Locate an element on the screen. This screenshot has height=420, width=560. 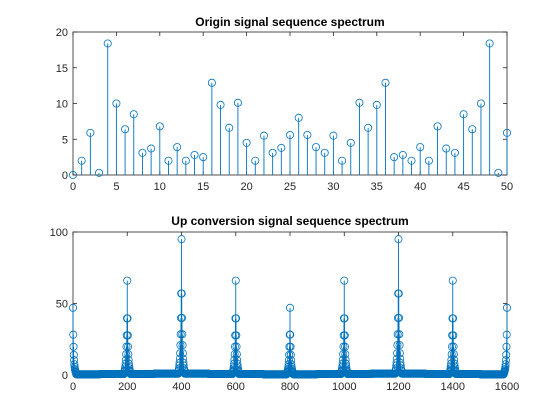
y-tick-label: 15 is located at coordinates (62, 69).